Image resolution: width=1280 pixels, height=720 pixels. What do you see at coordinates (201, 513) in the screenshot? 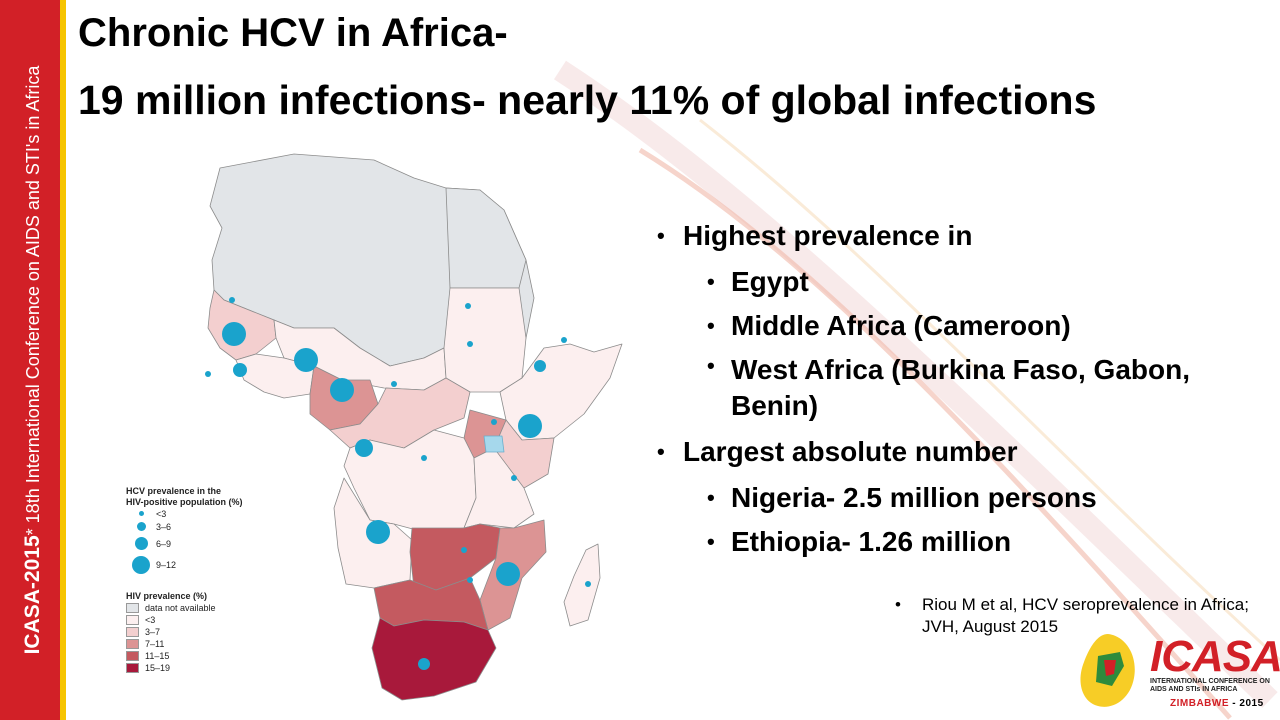
I see `hcv-legend-row: <3` at bounding box center [201, 513].